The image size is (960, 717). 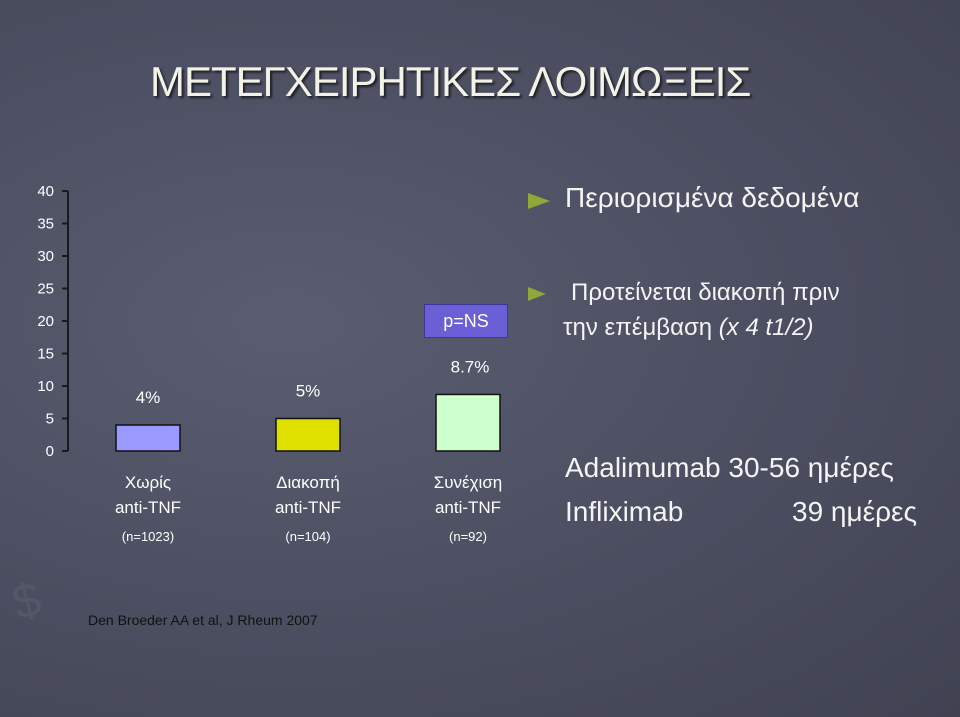 I want to click on bullet-recommendation-line2: την επέμβαση (x 4 t1/2), so click(x=688, y=328).